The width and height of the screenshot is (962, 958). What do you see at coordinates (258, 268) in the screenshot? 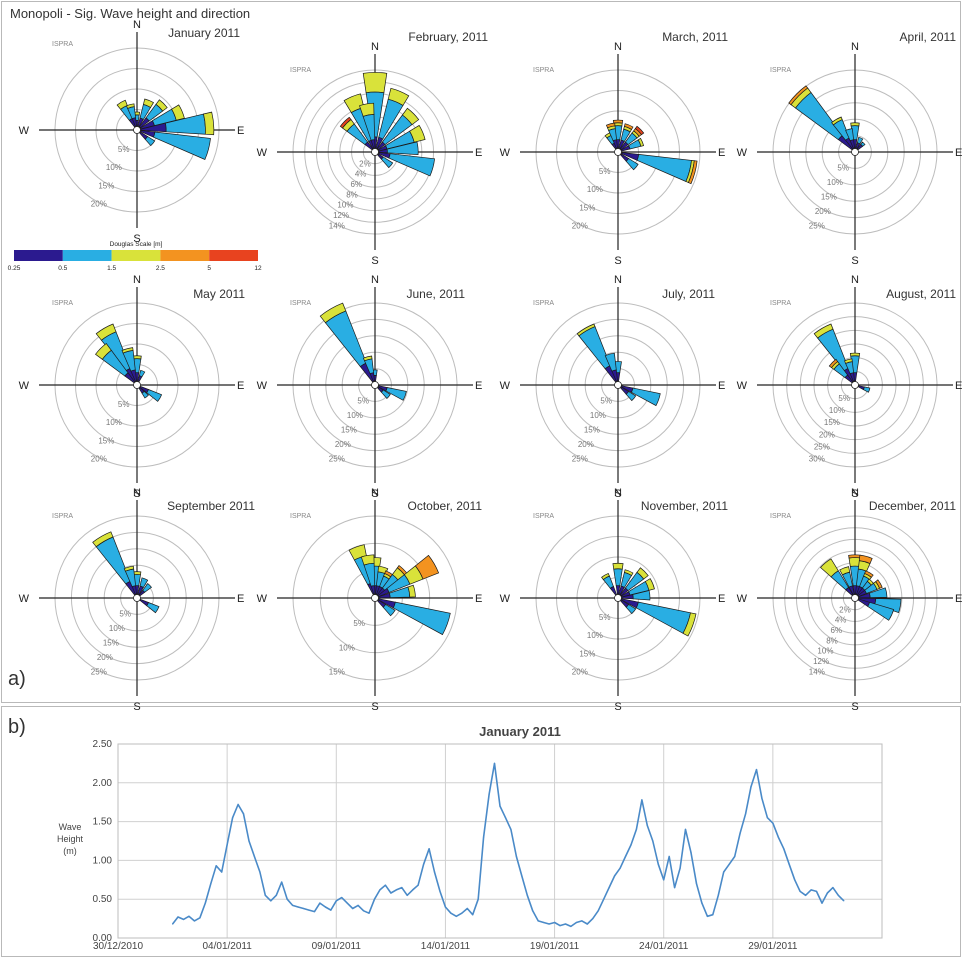
I see `legend-bin-label: 12` at bounding box center [258, 268].